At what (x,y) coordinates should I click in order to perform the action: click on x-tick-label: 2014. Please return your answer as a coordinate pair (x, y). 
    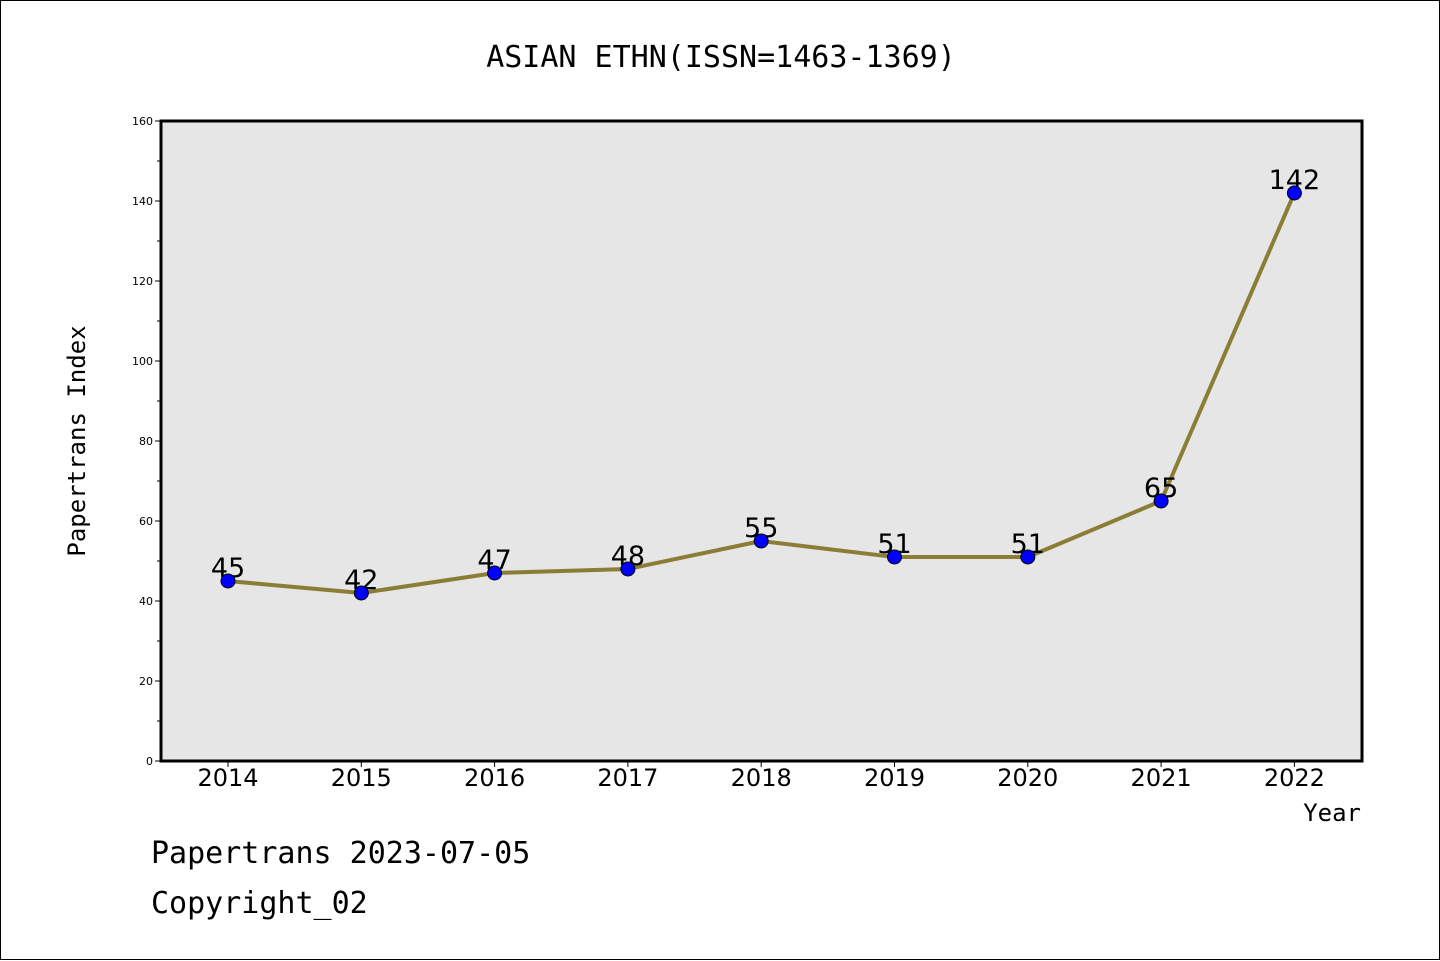
    Looking at the image, I should click on (227, 778).